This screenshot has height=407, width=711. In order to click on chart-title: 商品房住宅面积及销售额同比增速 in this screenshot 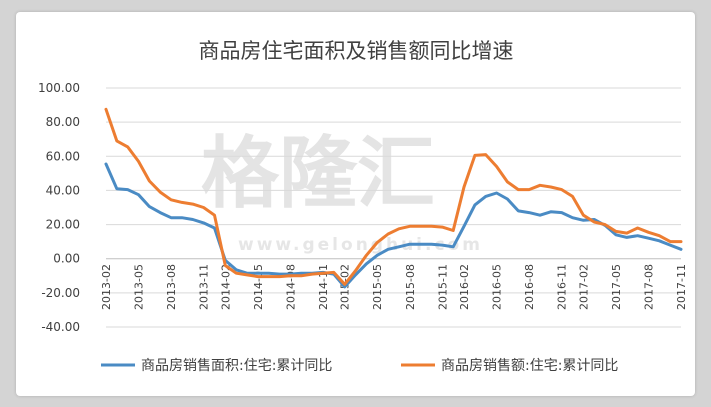, I will do `click(356, 51)`.